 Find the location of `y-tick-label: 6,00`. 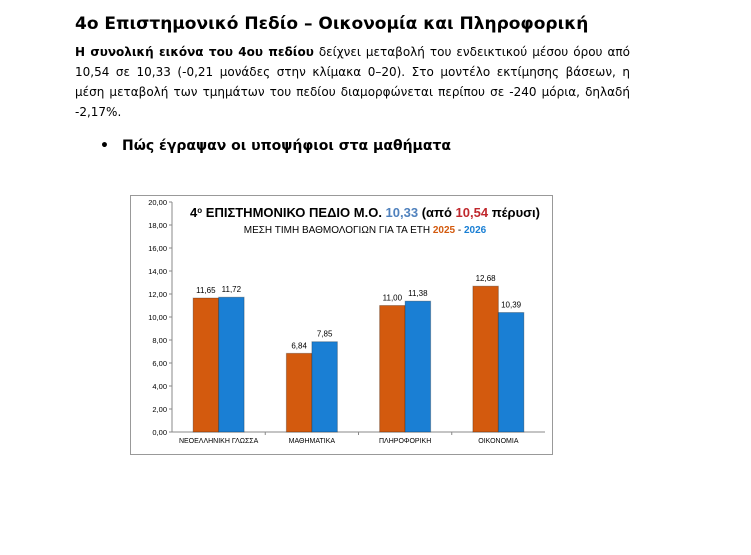

y-tick-label: 6,00 is located at coordinates (159, 363).